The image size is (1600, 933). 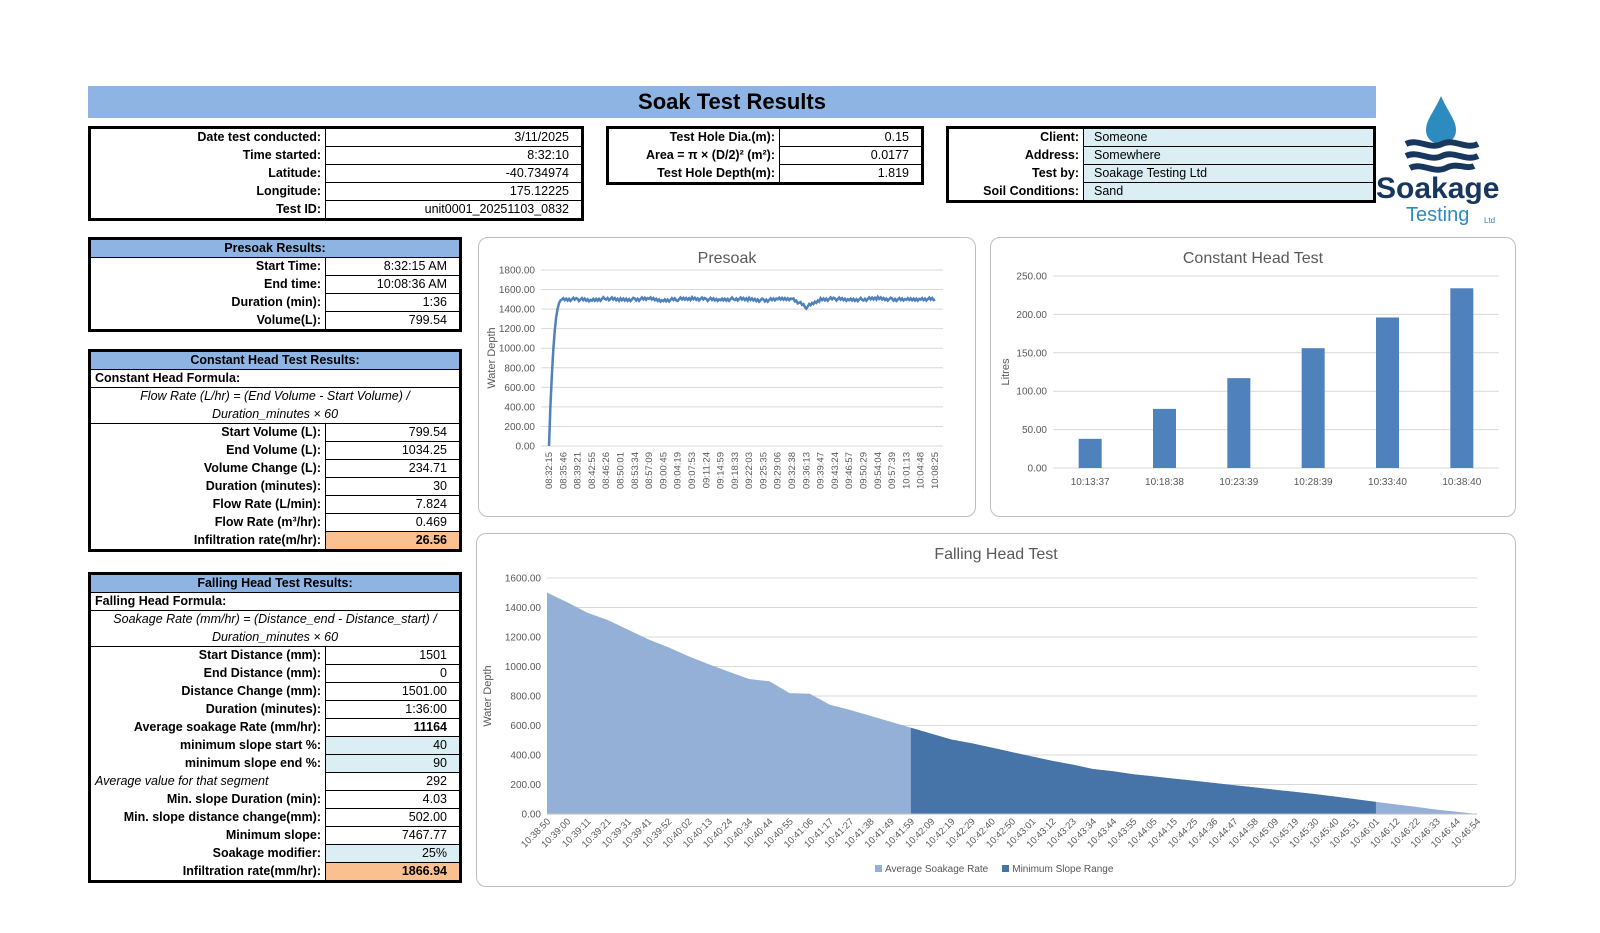 I want to click on y-tick-label: 1400.00, so click(x=517, y=310).